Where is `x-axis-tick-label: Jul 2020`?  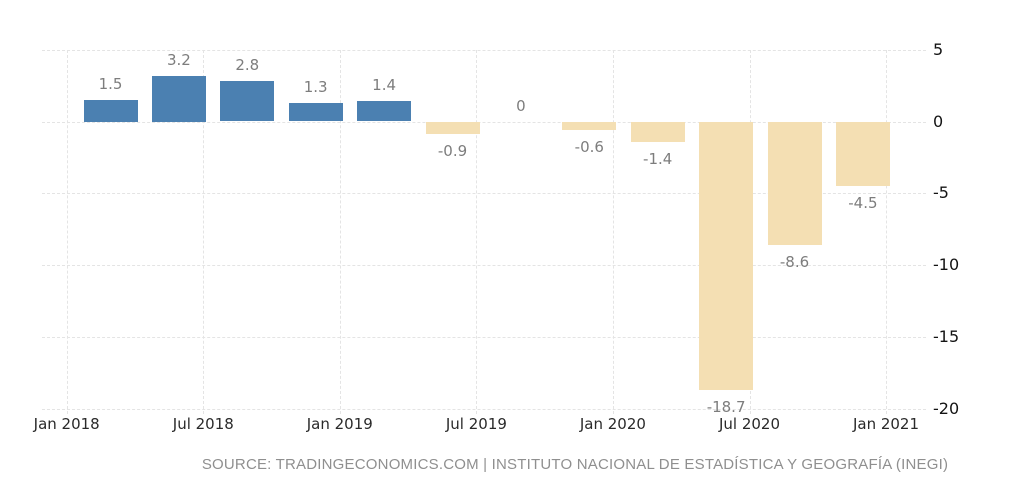
x-axis-tick-label: Jul 2020 is located at coordinates (749, 424).